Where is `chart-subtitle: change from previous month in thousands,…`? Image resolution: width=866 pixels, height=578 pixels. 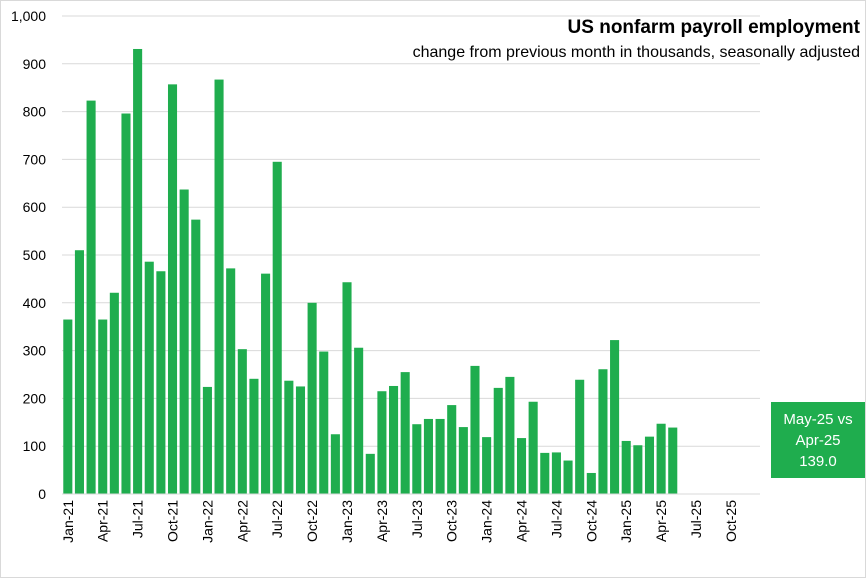
chart-subtitle: change from previous month in thousands,… is located at coordinates (636, 52).